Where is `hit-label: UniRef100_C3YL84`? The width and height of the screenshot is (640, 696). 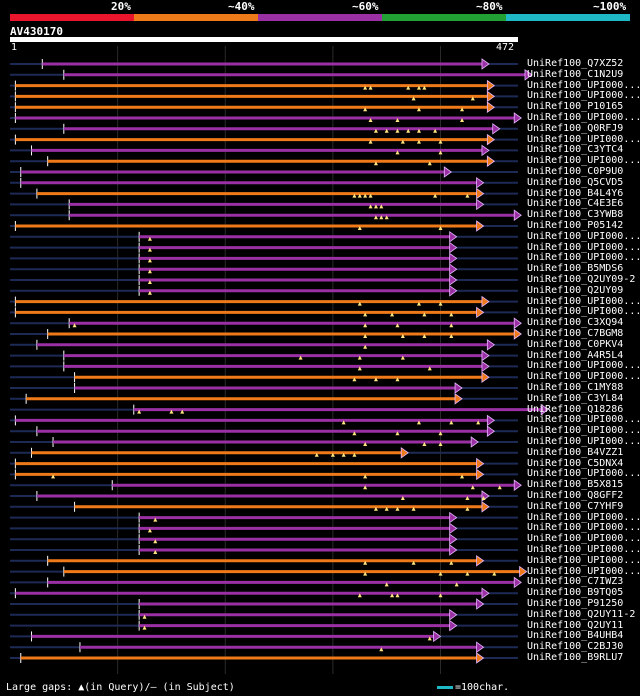 hit-label: UniRef100_C3YL84 is located at coordinates (575, 398).